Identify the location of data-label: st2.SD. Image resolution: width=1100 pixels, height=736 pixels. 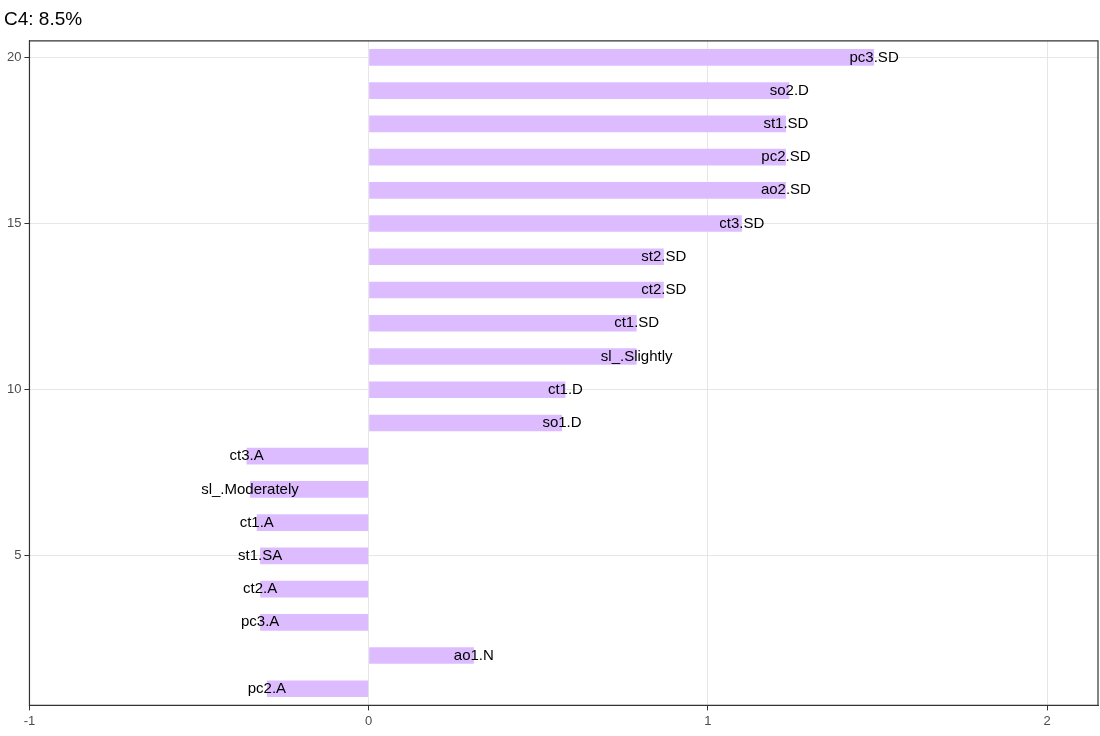
(664, 255).